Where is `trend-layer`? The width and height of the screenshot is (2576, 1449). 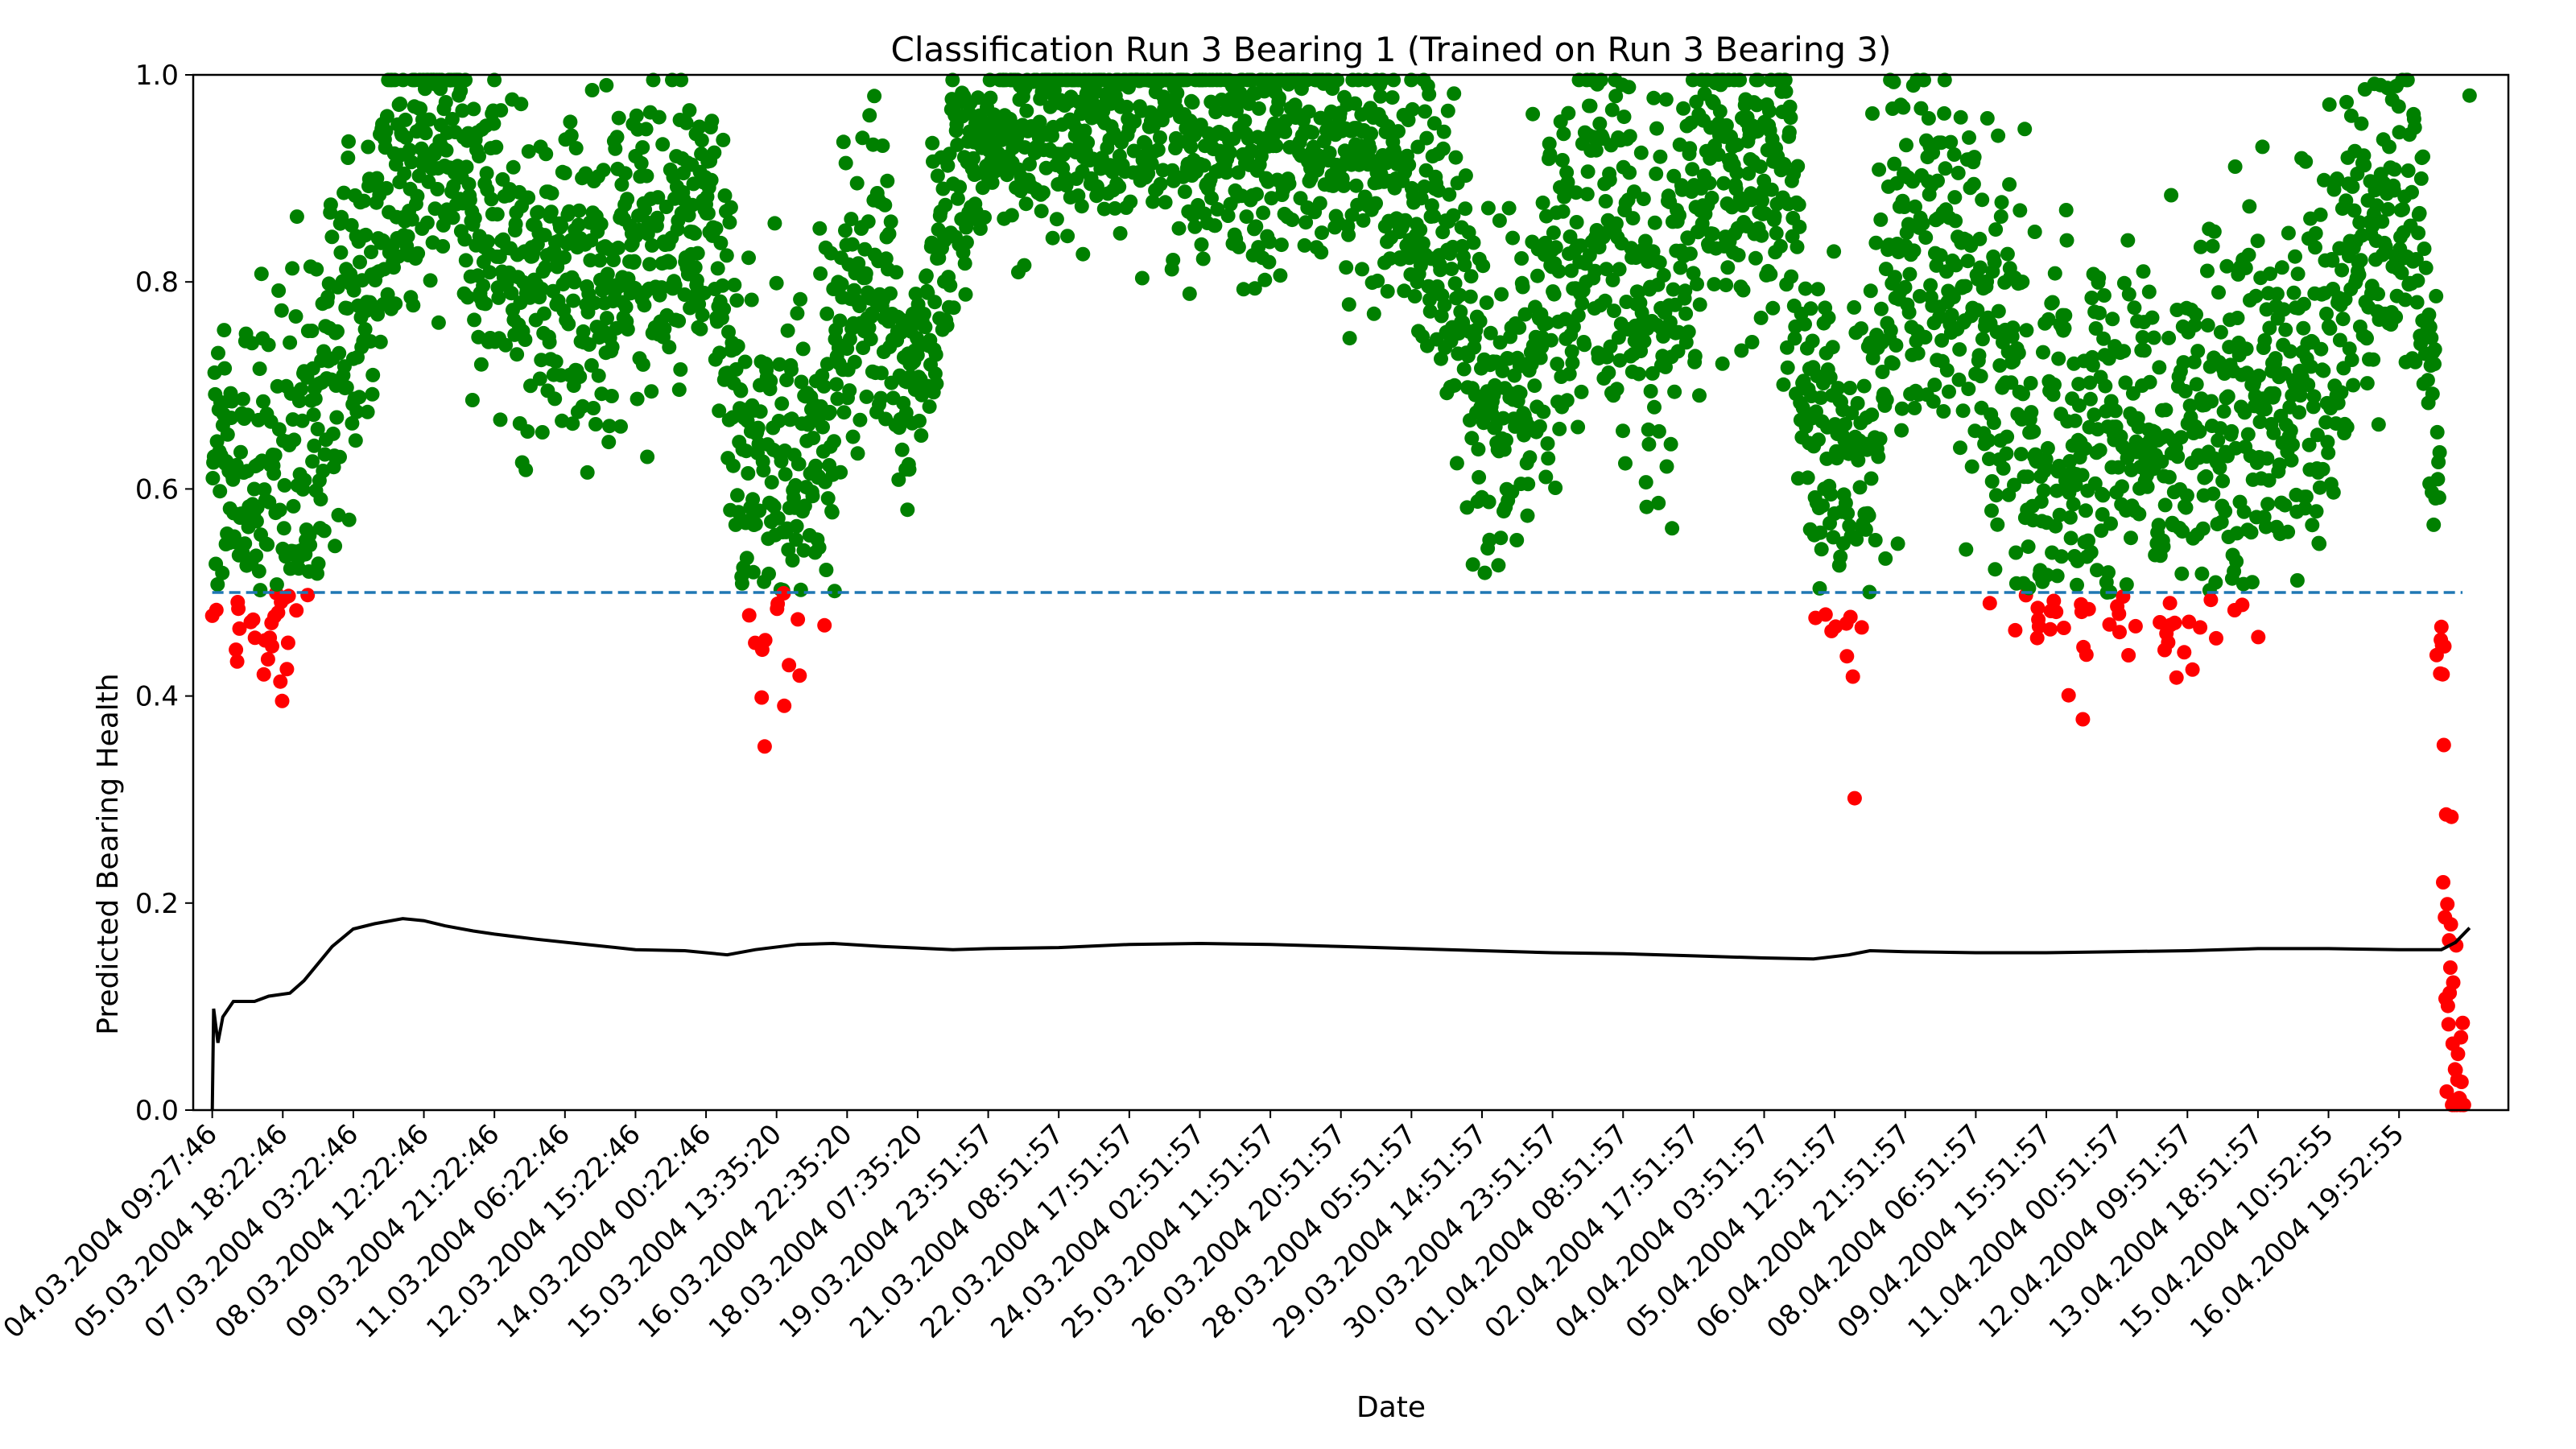
trend-layer is located at coordinates (1340, 1014).